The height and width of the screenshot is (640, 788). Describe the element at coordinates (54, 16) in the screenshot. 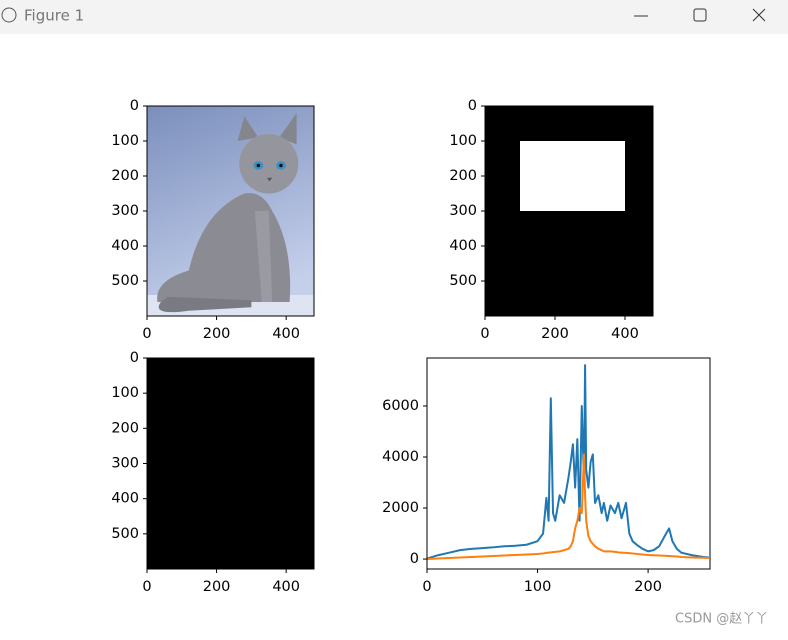

I see `window-title: Figure 1` at that location.